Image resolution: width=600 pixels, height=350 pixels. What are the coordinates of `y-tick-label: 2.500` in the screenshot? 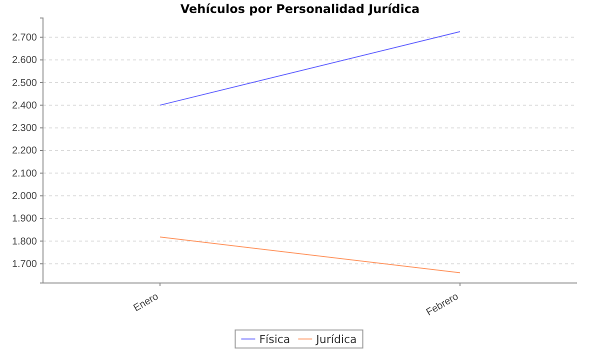 It's located at (25, 83).